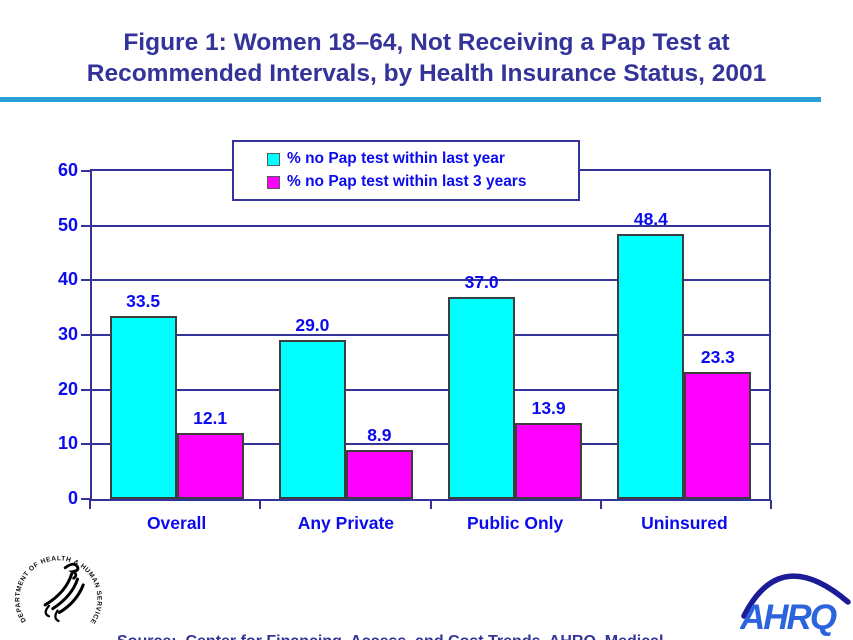 The width and height of the screenshot is (853, 640). I want to click on legend-label: % no Pap test within last year, so click(396, 158).